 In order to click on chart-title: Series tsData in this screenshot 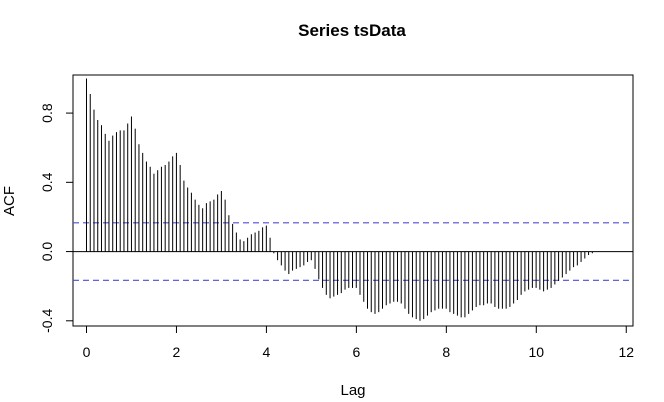, I will do `click(352, 30)`.